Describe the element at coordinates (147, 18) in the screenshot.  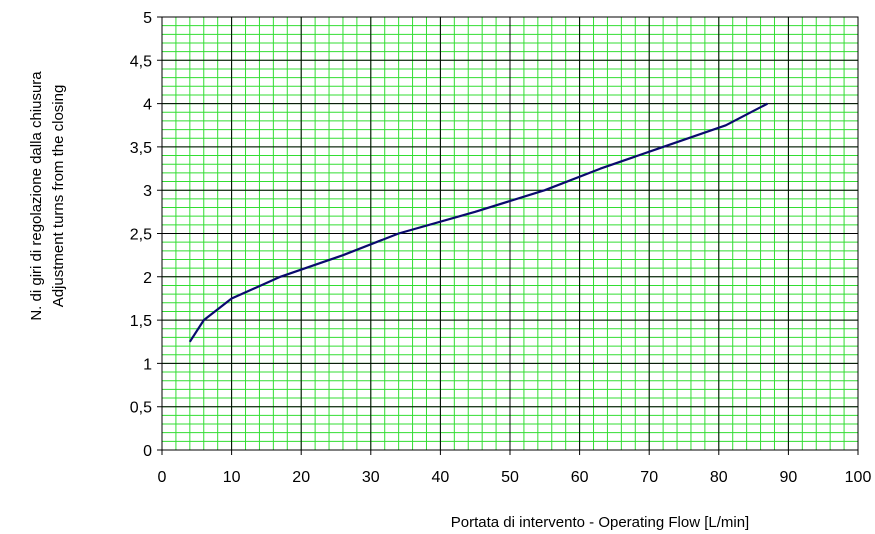
I see `y-tick-label: 5` at that location.